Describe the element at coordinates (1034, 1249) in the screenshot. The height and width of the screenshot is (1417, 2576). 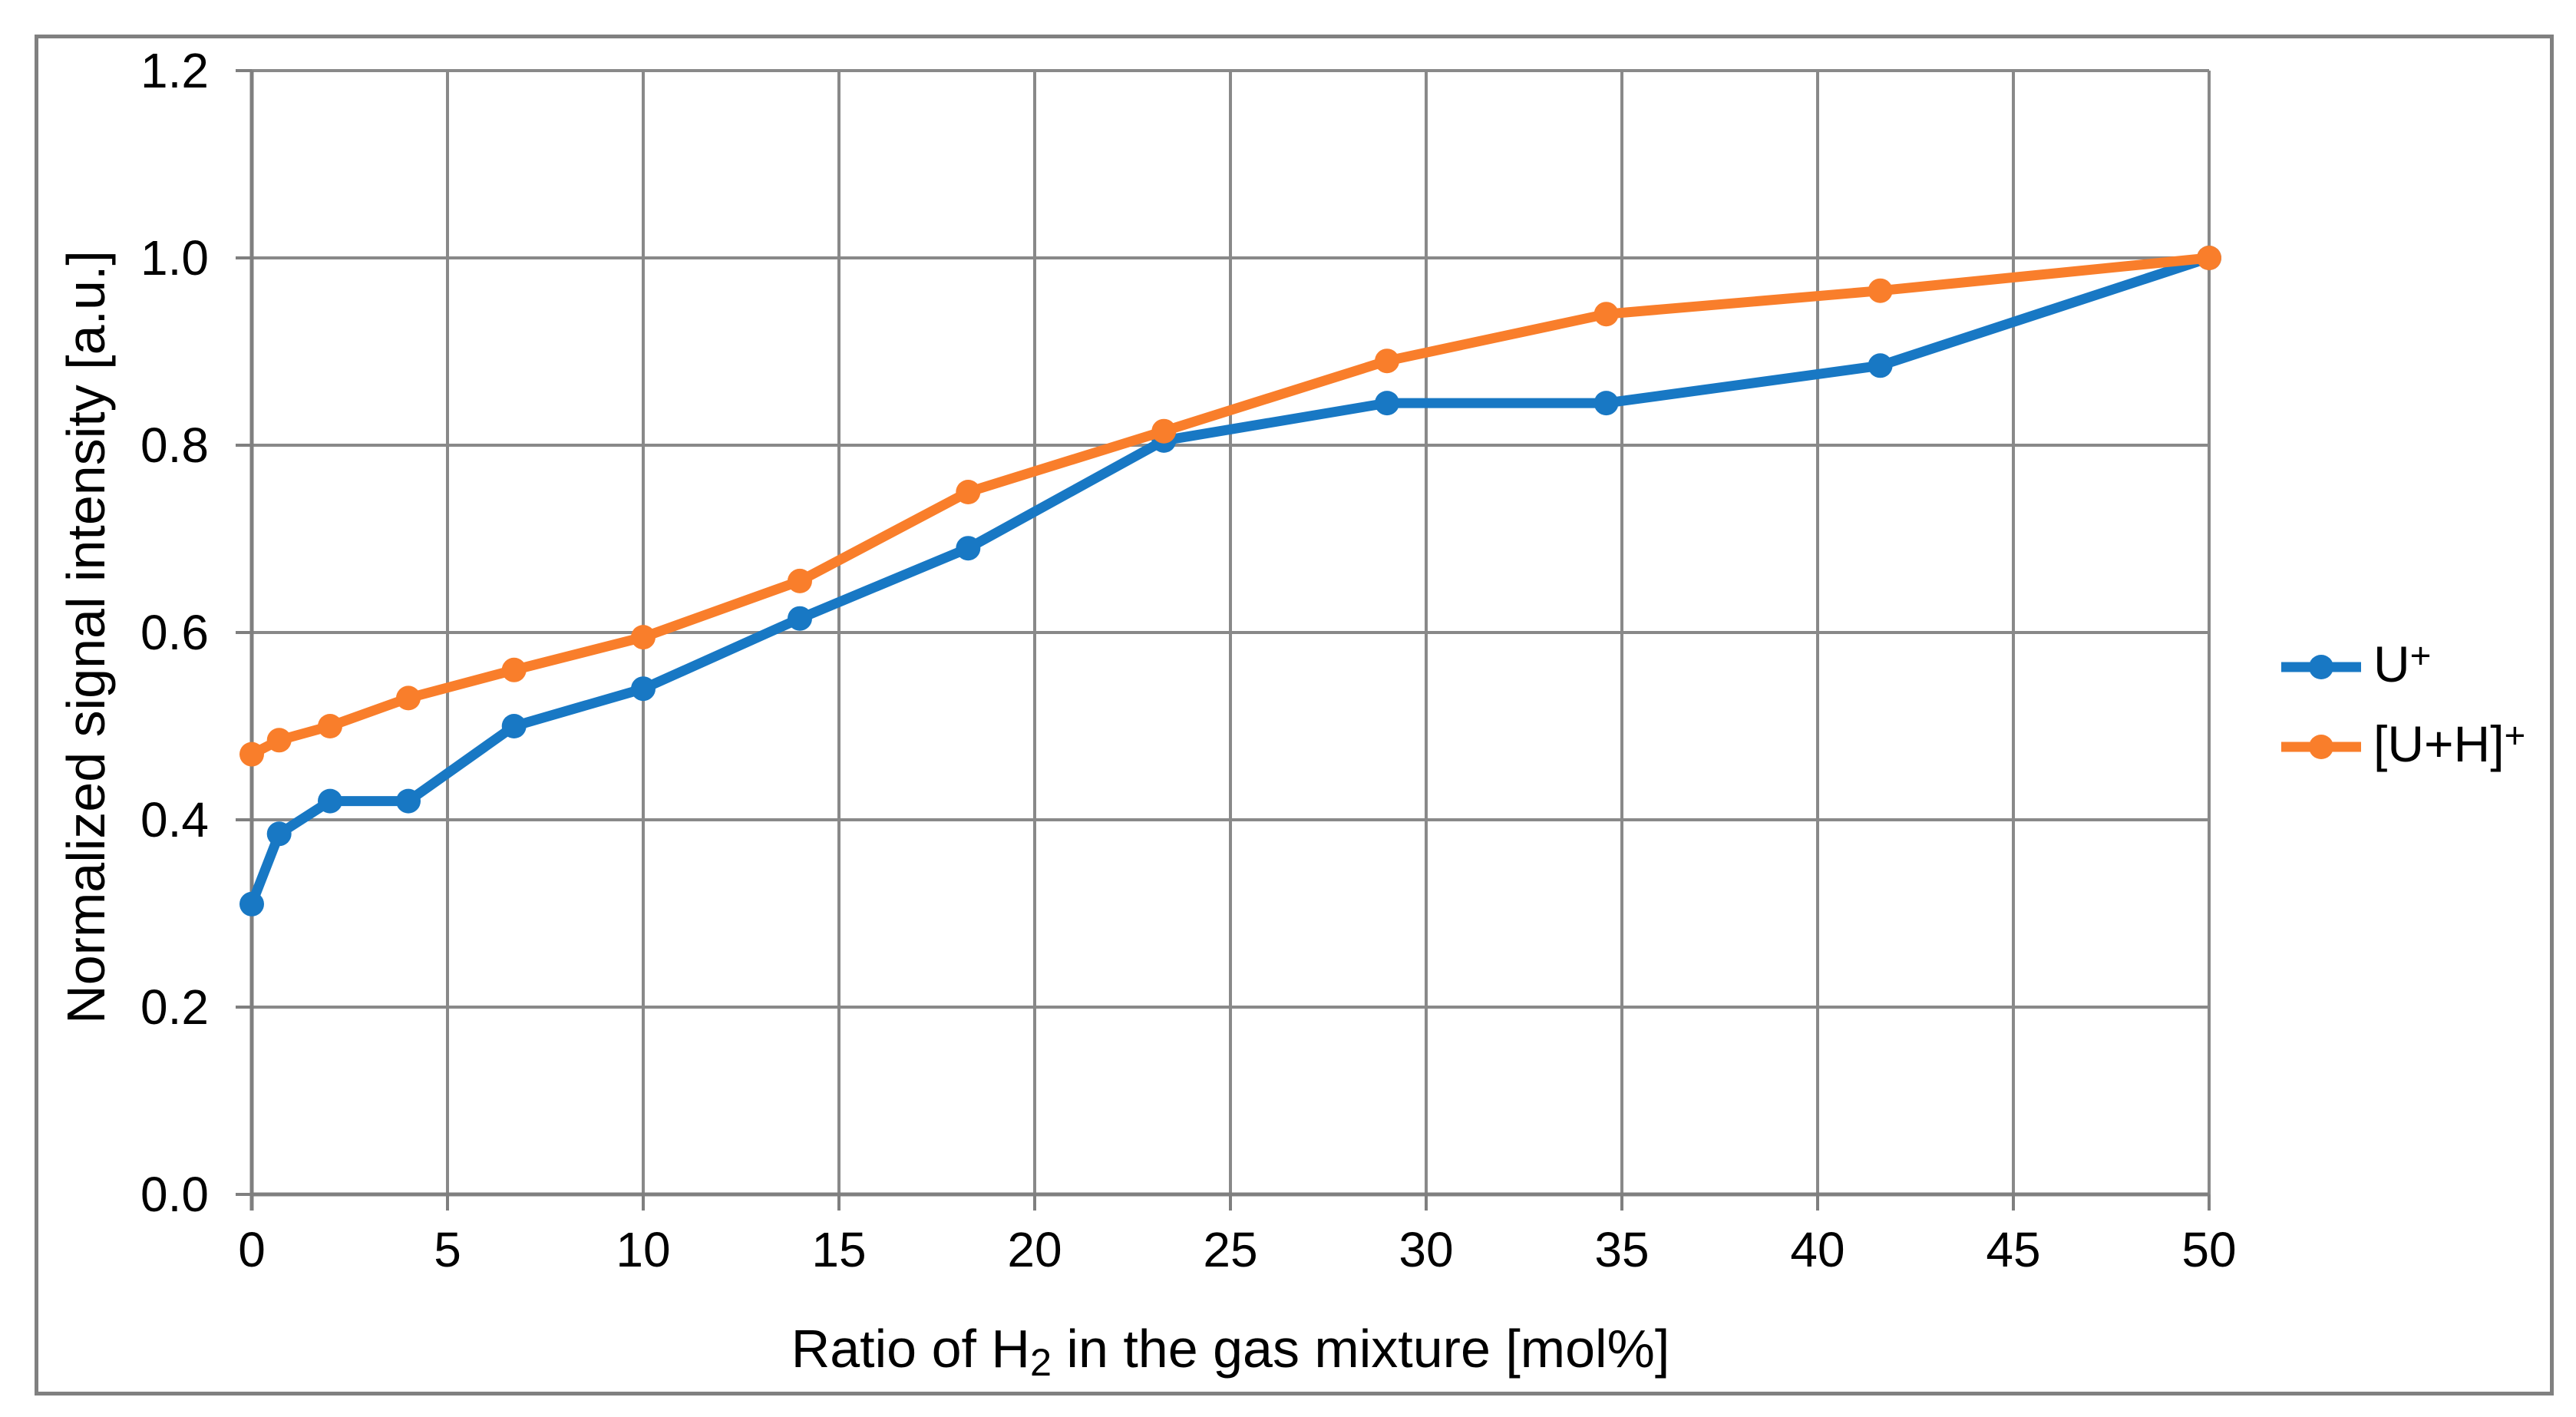
I see `x-tick-label: 20` at that location.